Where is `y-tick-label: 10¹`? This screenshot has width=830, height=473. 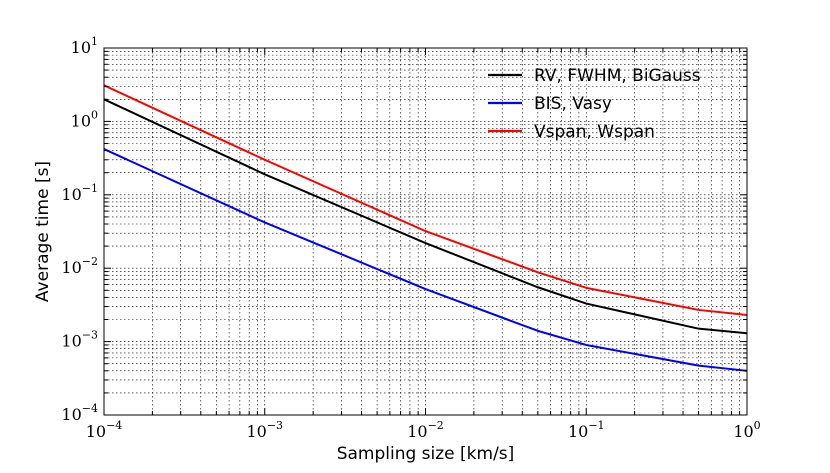 y-tick-label: 10¹ is located at coordinates (84, 46).